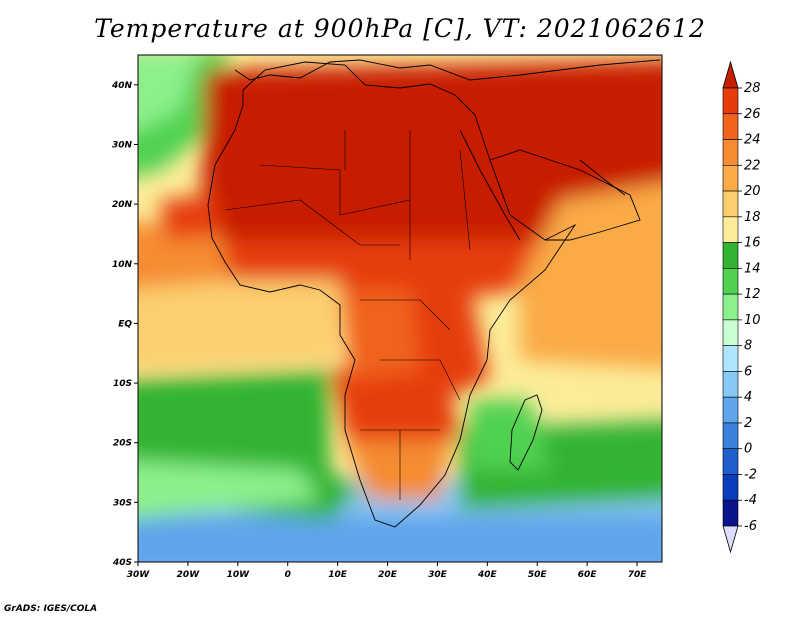  What do you see at coordinates (122, 205) in the screenshot?
I see `y-tick-label: 20N` at bounding box center [122, 205].